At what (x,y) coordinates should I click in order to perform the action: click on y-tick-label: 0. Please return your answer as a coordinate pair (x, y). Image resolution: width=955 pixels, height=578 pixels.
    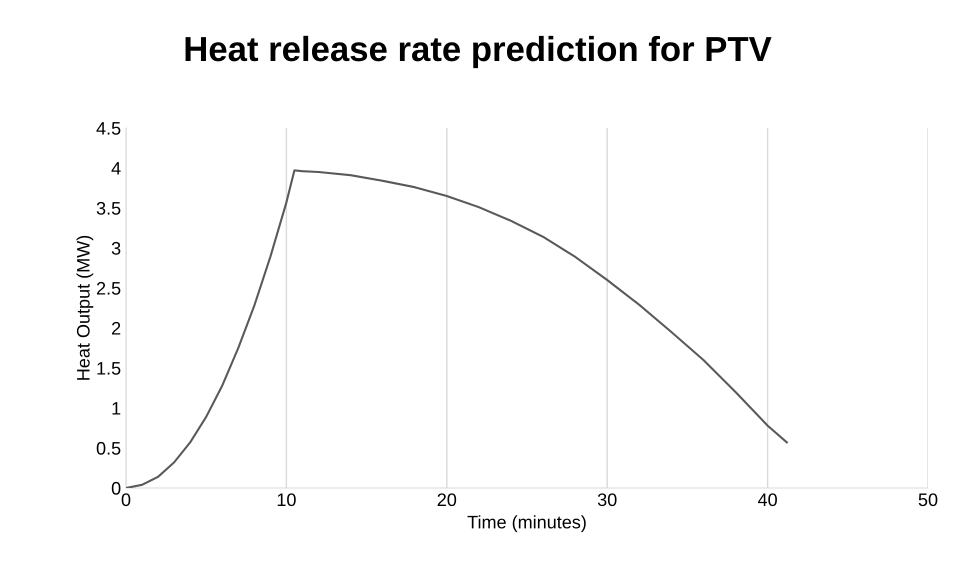
    Looking at the image, I should click on (116, 488).